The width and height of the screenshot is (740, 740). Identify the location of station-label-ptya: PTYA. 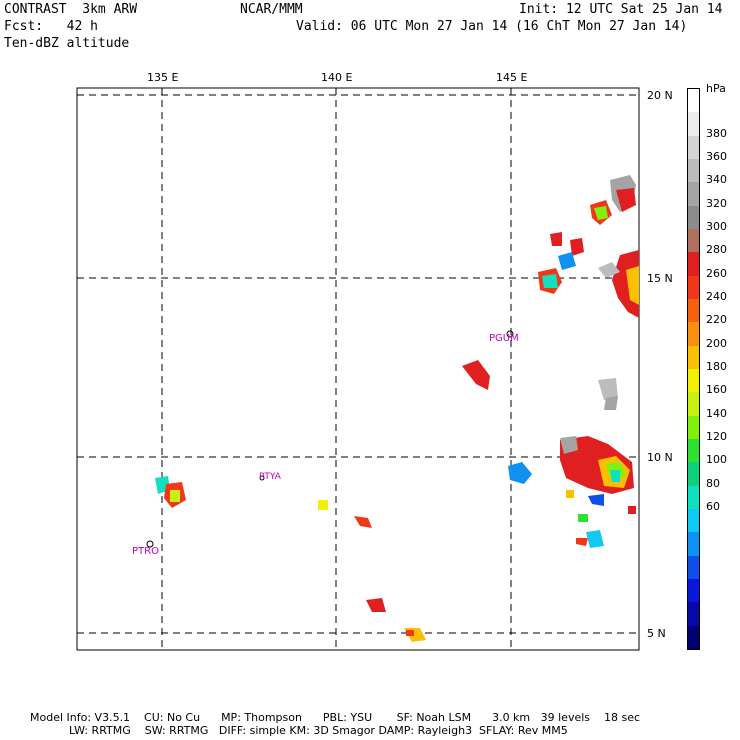
(270, 477).